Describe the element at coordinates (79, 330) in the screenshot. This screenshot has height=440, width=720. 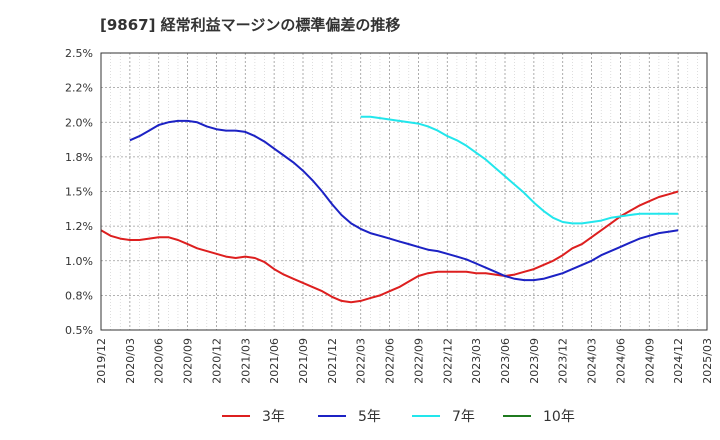
I see `y-tick-label: 0.5%` at that location.